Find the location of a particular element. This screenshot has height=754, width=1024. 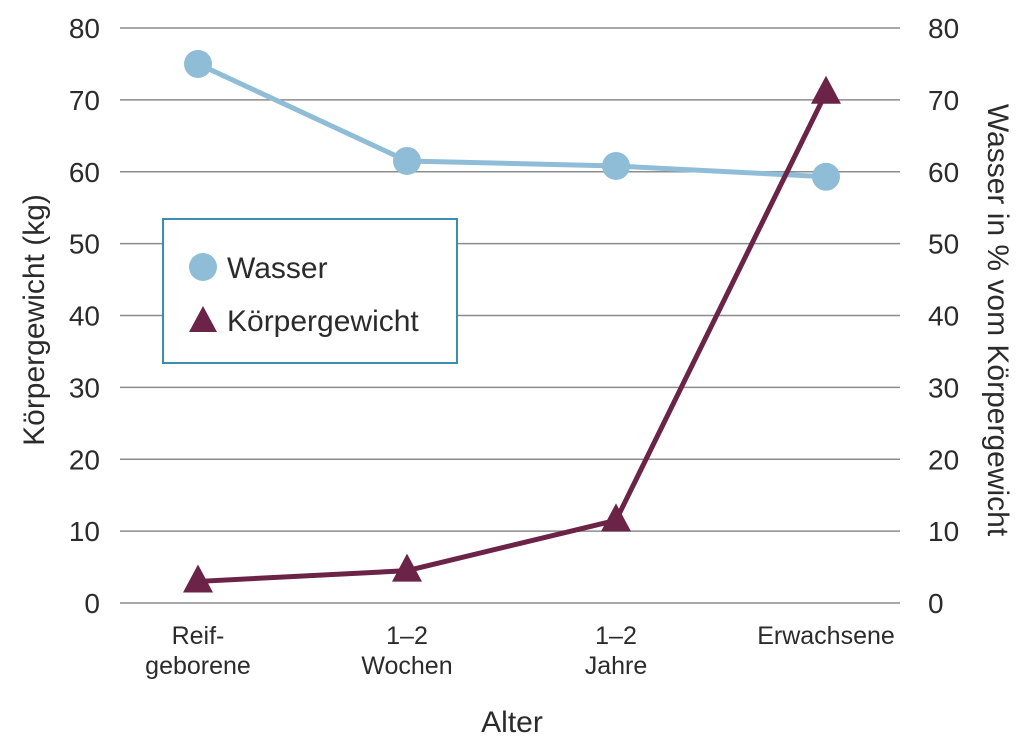

right-y-tick-label: 50 is located at coordinates (943, 244).